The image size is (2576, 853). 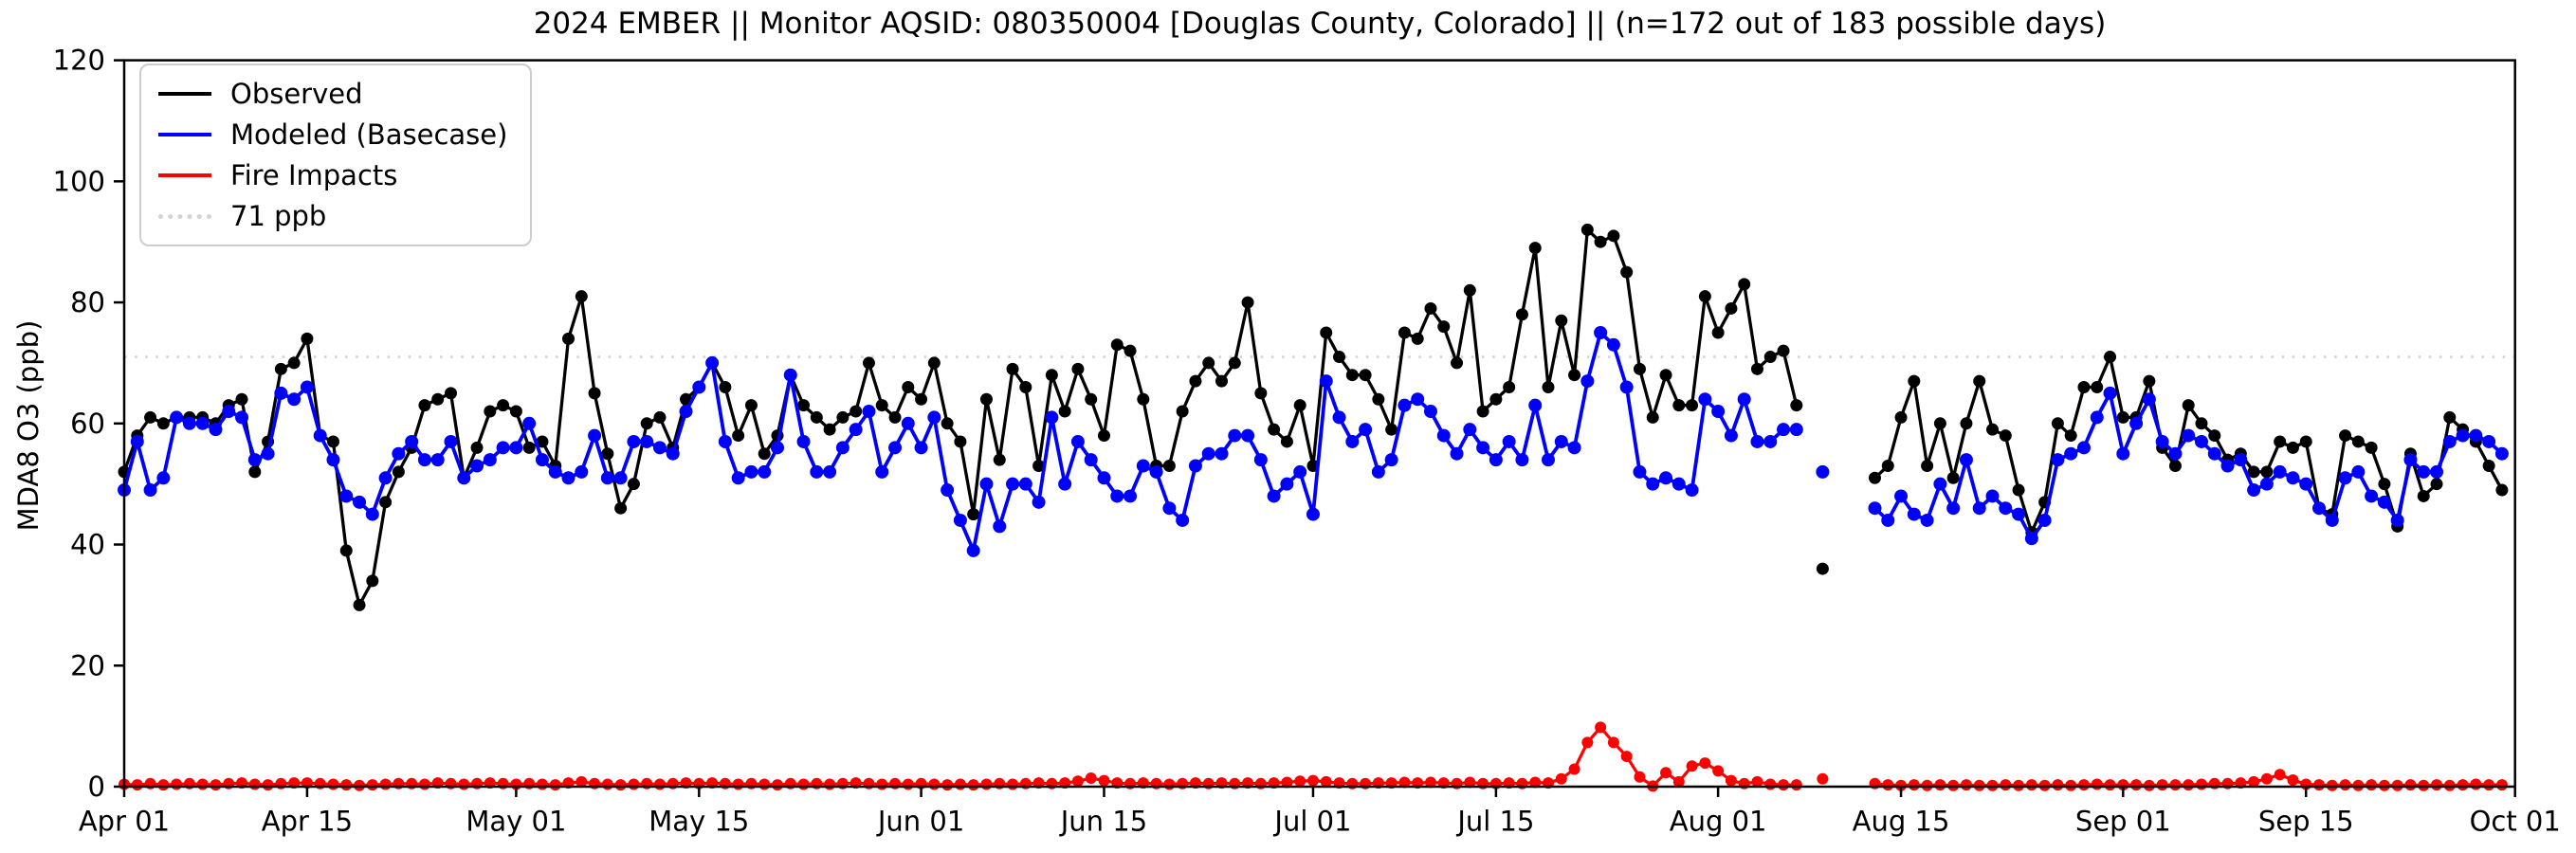 I want to click on observed-line, so click(x=2188, y=444).